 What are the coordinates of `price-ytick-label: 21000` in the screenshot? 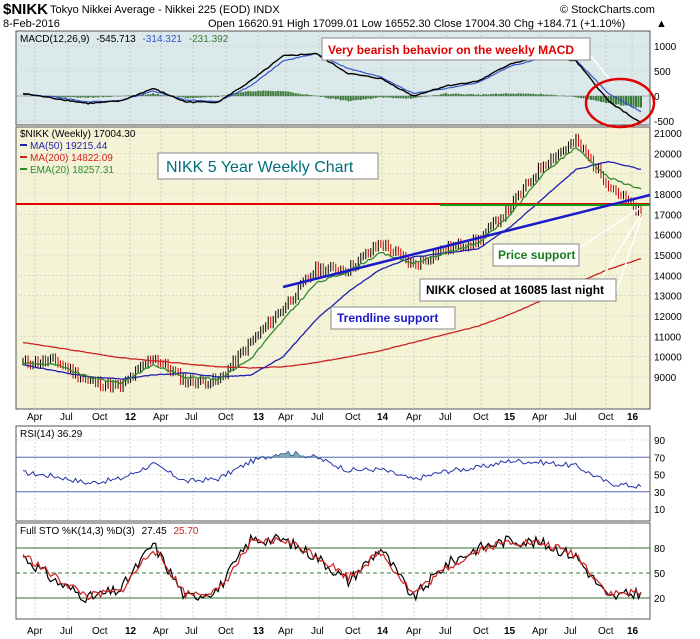 It's located at (668, 134).